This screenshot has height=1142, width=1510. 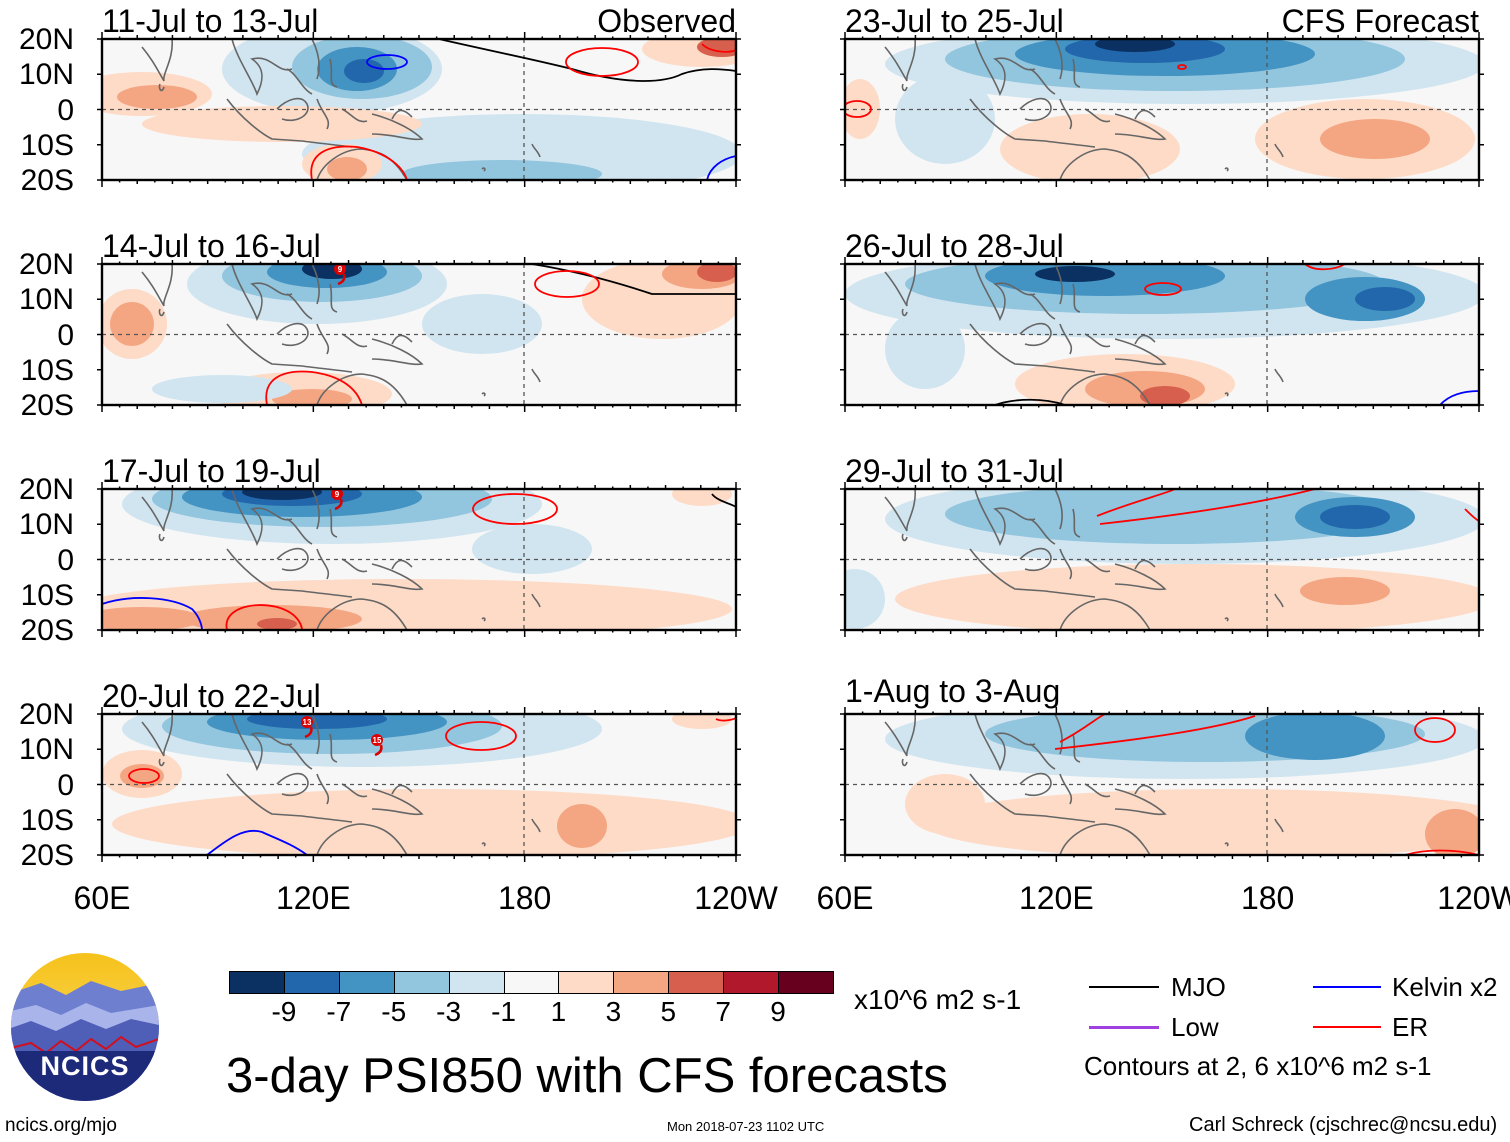 I want to click on colorbar-tick-label: -7, so click(x=339, y=1011).